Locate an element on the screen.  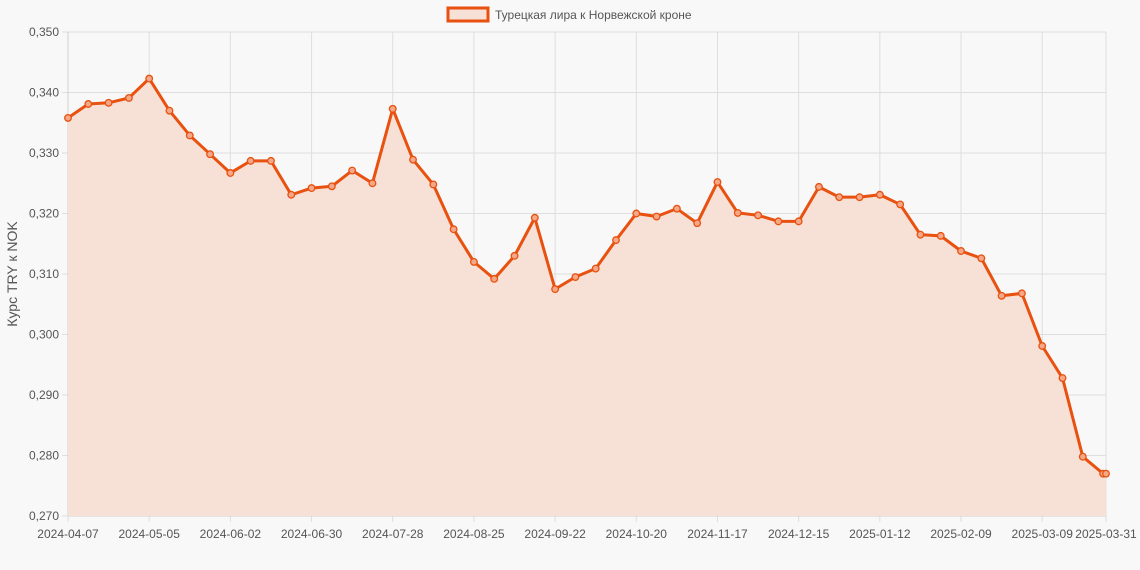
x-tick-label: 2024-10-20 is located at coordinates (637, 534).